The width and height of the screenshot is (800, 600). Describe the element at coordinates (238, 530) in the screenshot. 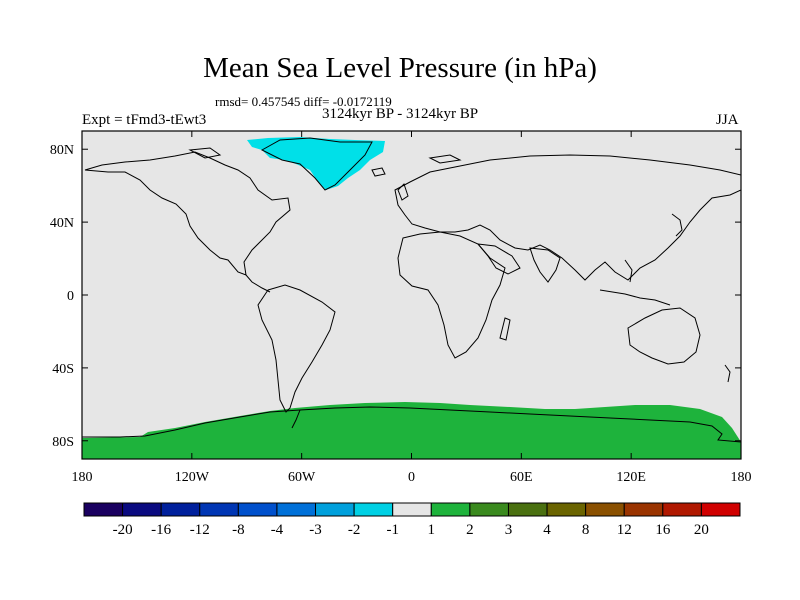

I see `colorbar-label: -8` at that location.